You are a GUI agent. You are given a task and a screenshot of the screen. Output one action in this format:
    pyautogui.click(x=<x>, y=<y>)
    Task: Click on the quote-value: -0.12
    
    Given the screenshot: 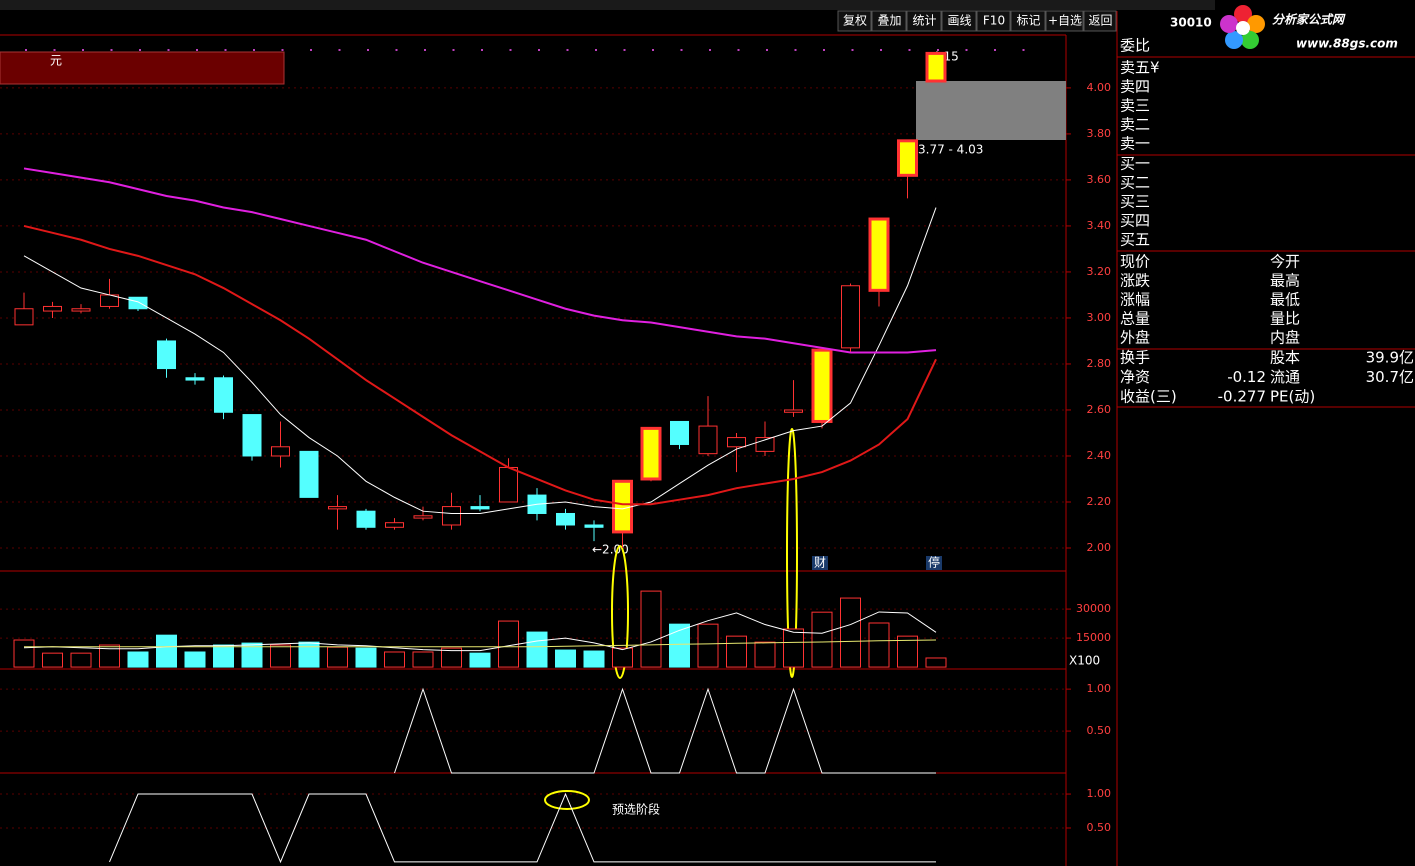 What is the action you would take?
    pyautogui.click(x=1246, y=377)
    